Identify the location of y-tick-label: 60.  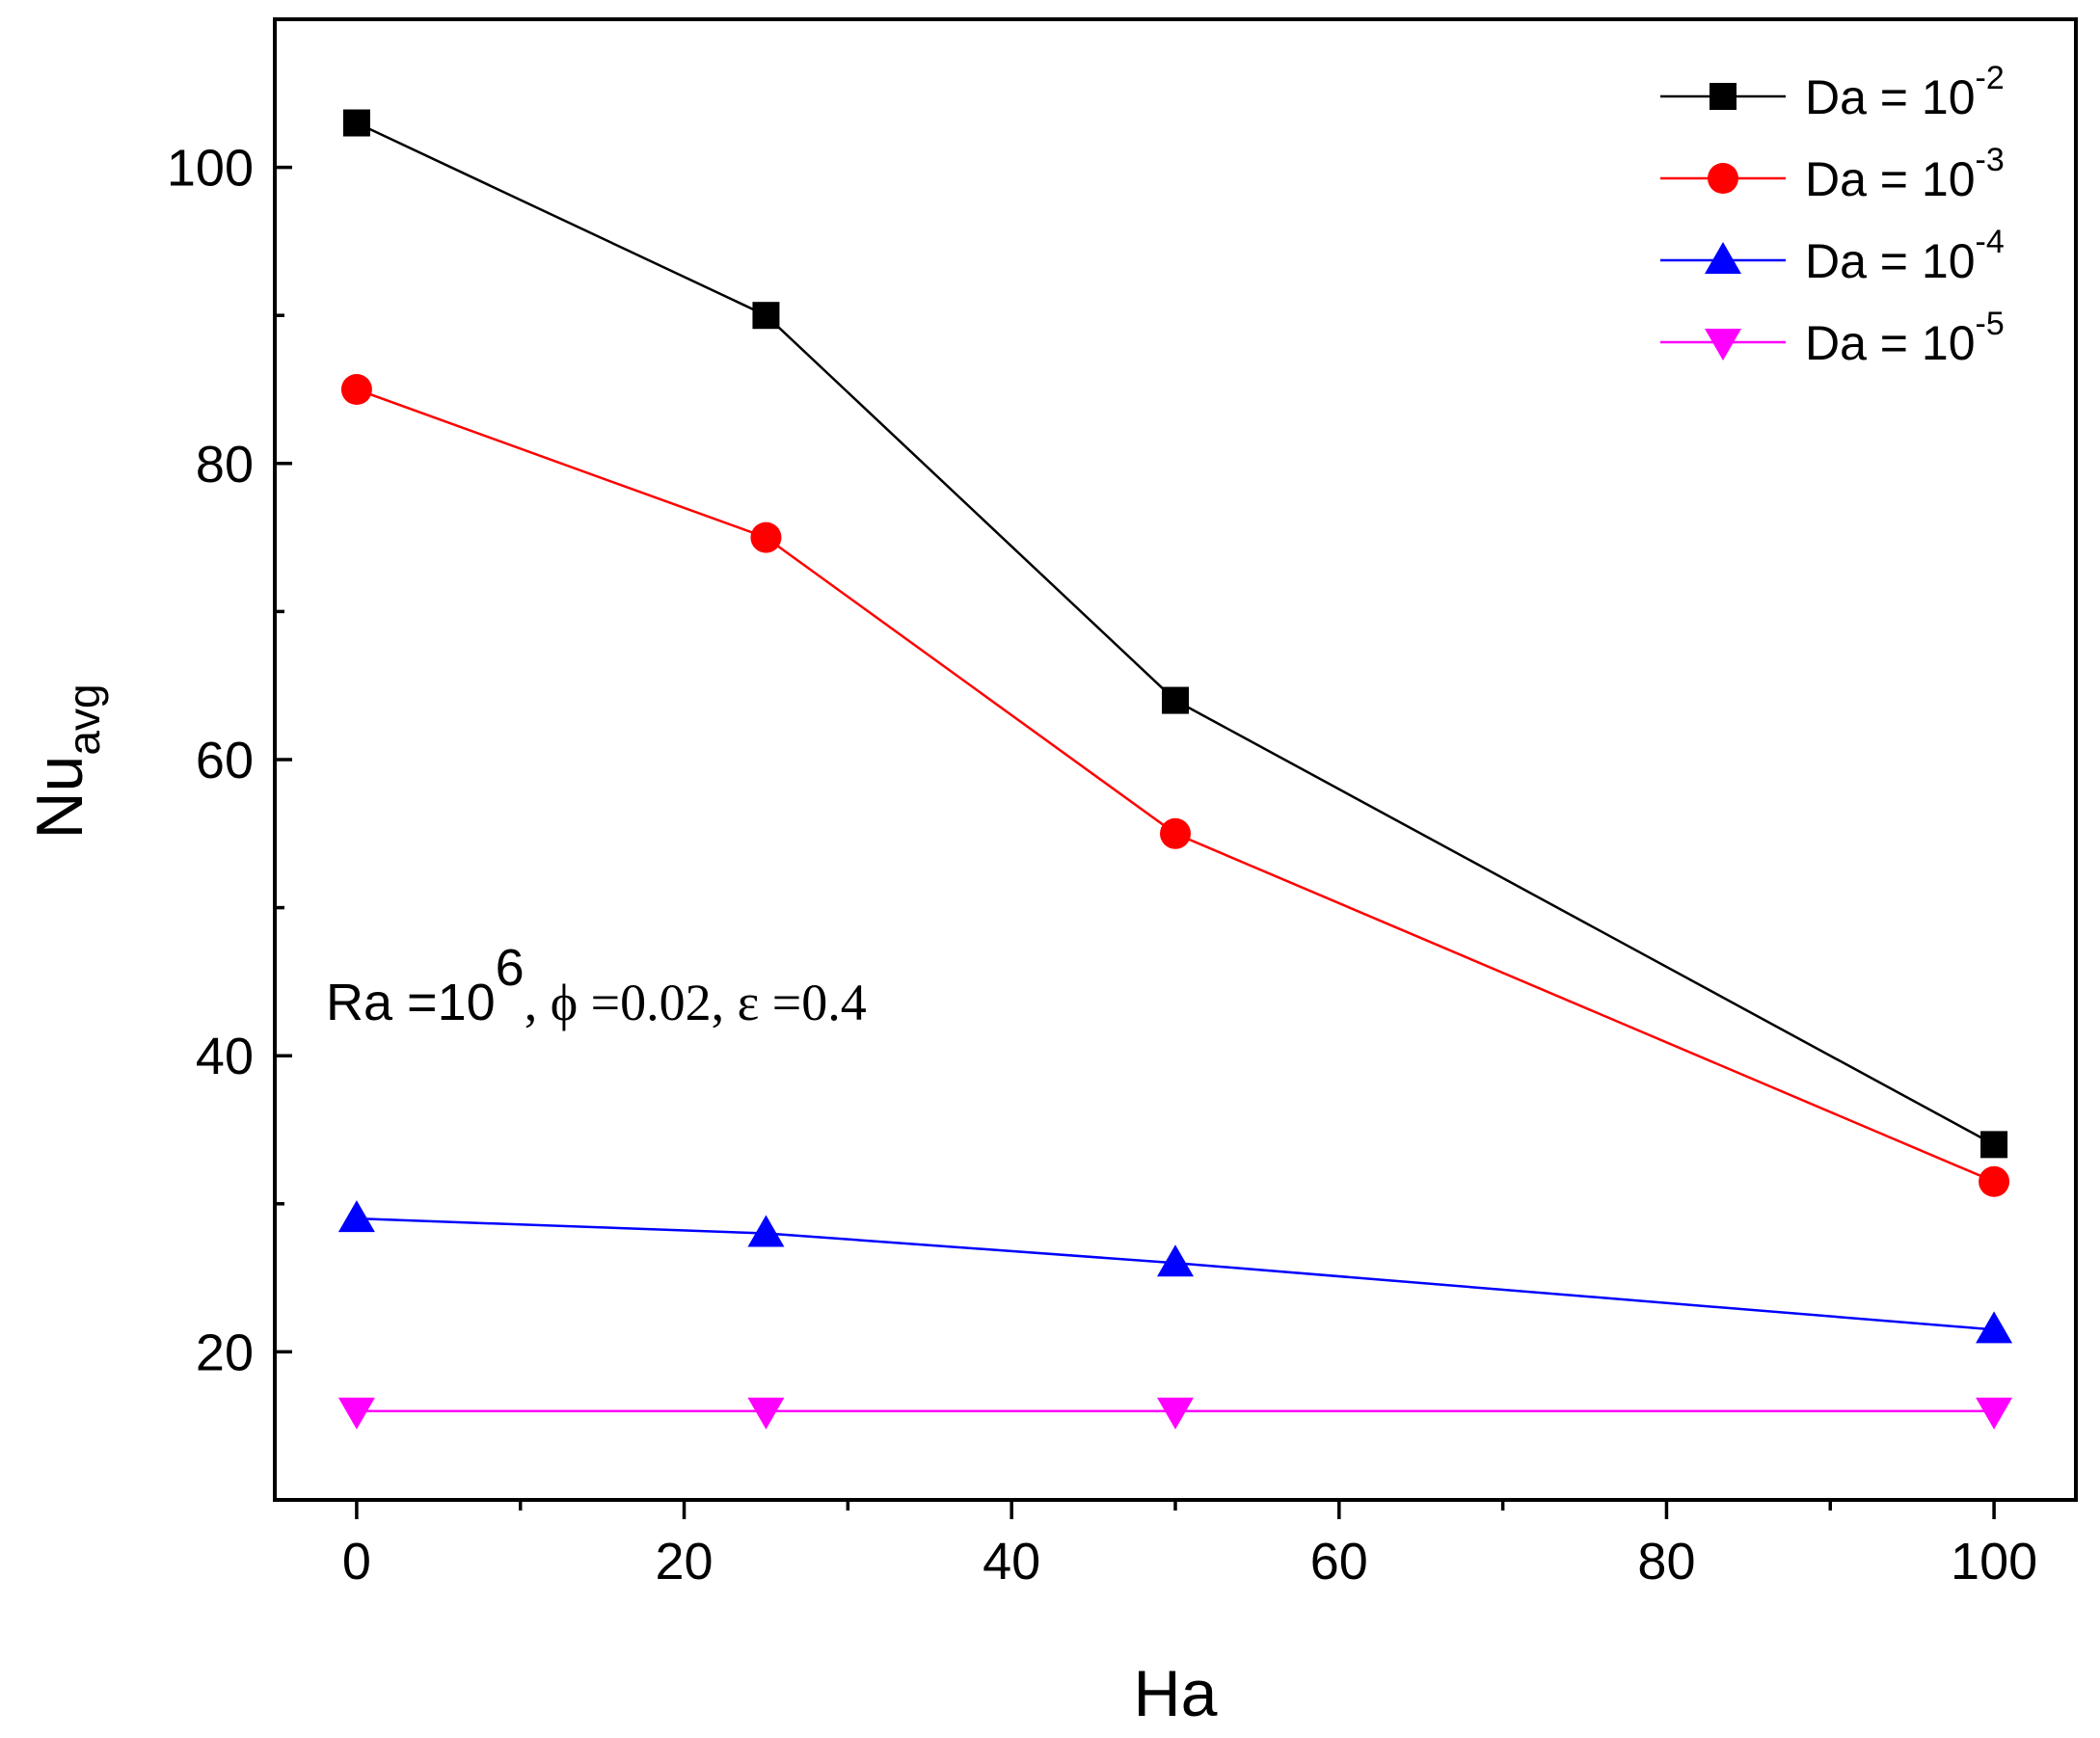
(225, 760).